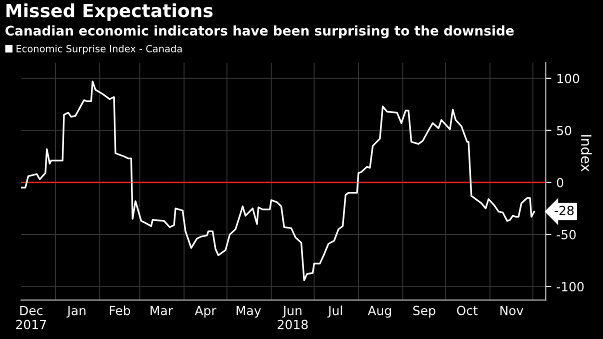 The height and width of the screenshot is (339, 603). Describe the element at coordinates (512, 311) in the screenshot. I see `x-tick-label: Nov` at that location.